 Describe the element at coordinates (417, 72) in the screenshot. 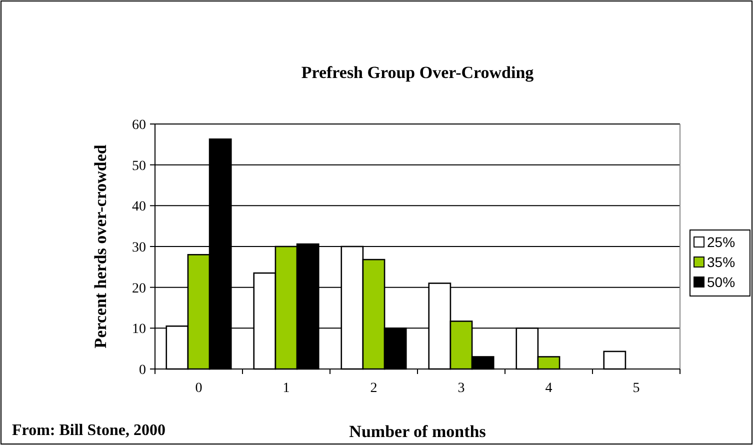

I see `chart-title: Prefresh Group Over-Crowding` at that location.